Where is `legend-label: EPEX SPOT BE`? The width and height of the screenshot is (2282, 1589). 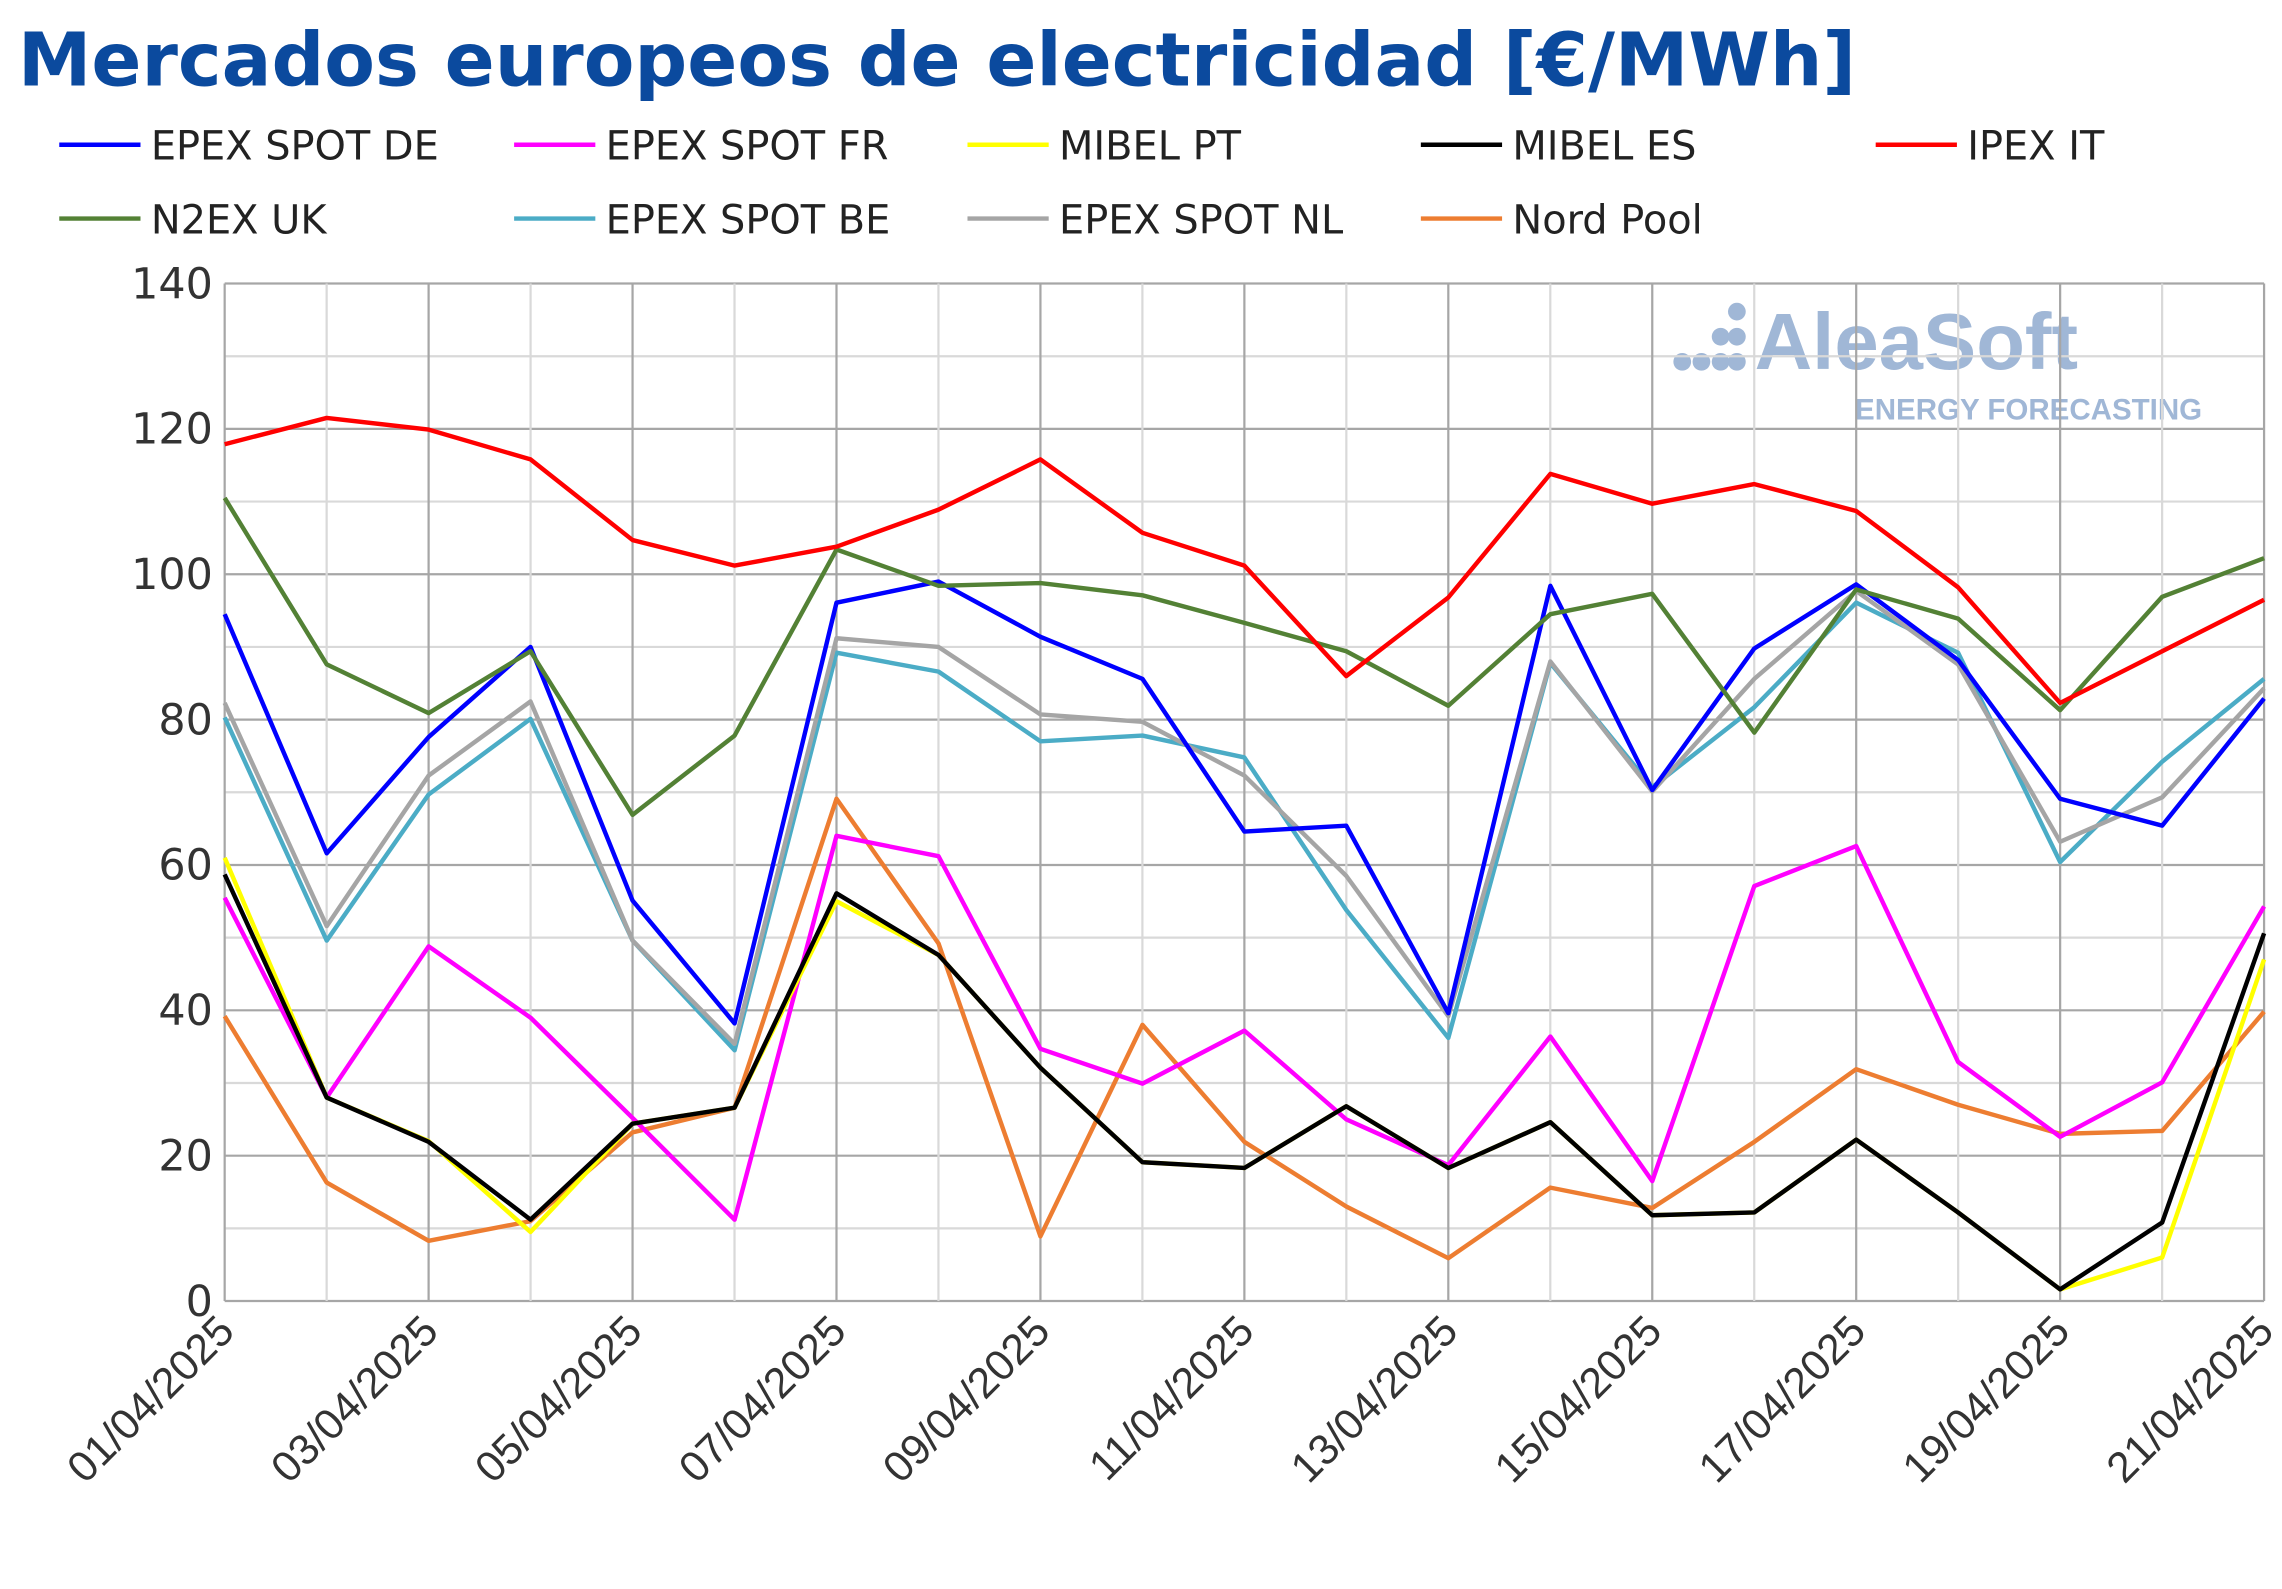 legend-label: EPEX SPOT BE is located at coordinates (748, 220).